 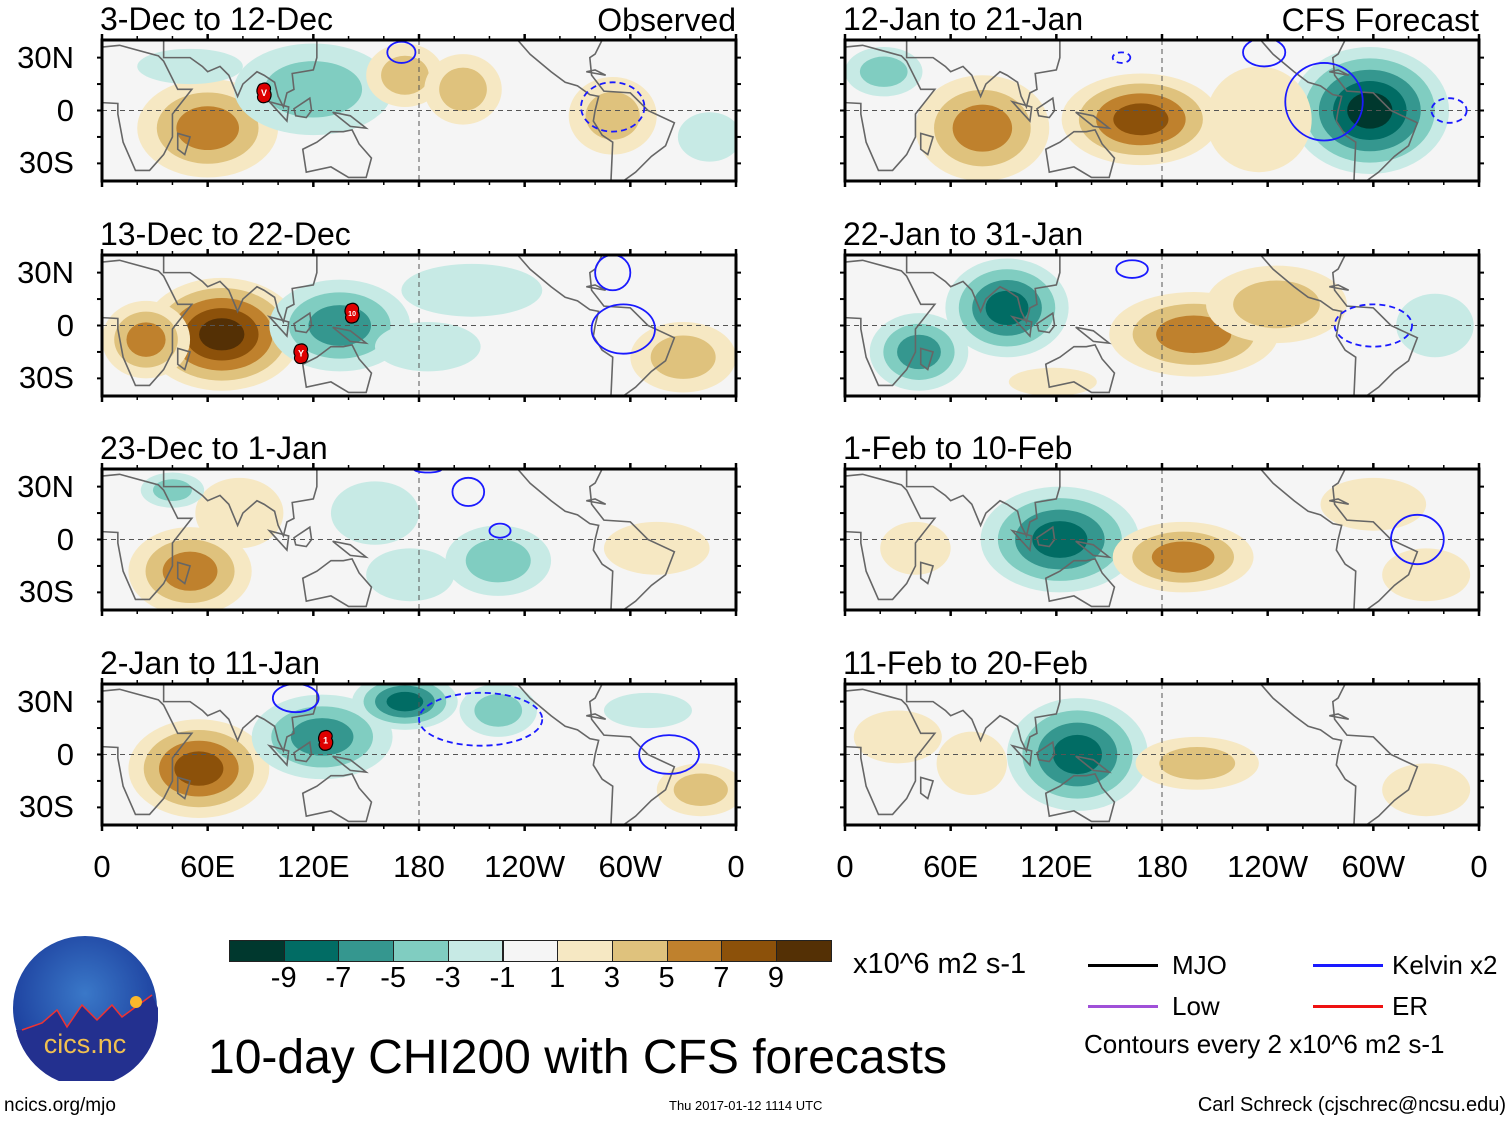 What do you see at coordinates (1123, 1006) in the screenshot?
I see `legend-low-line` at bounding box center [1123, 1006].